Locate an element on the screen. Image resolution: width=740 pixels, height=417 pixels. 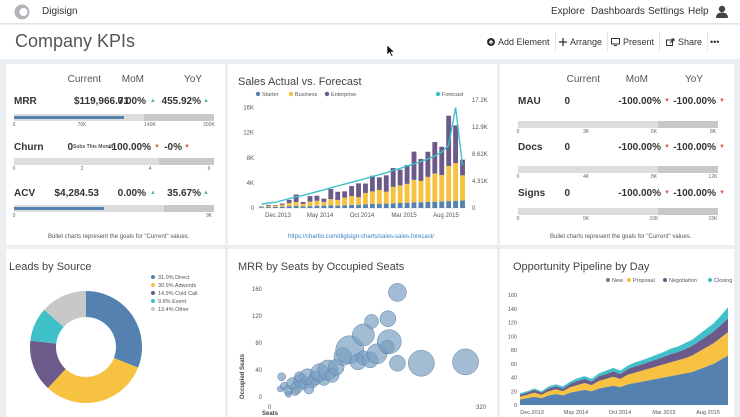
user-icon is located at coordinates (722, 11).